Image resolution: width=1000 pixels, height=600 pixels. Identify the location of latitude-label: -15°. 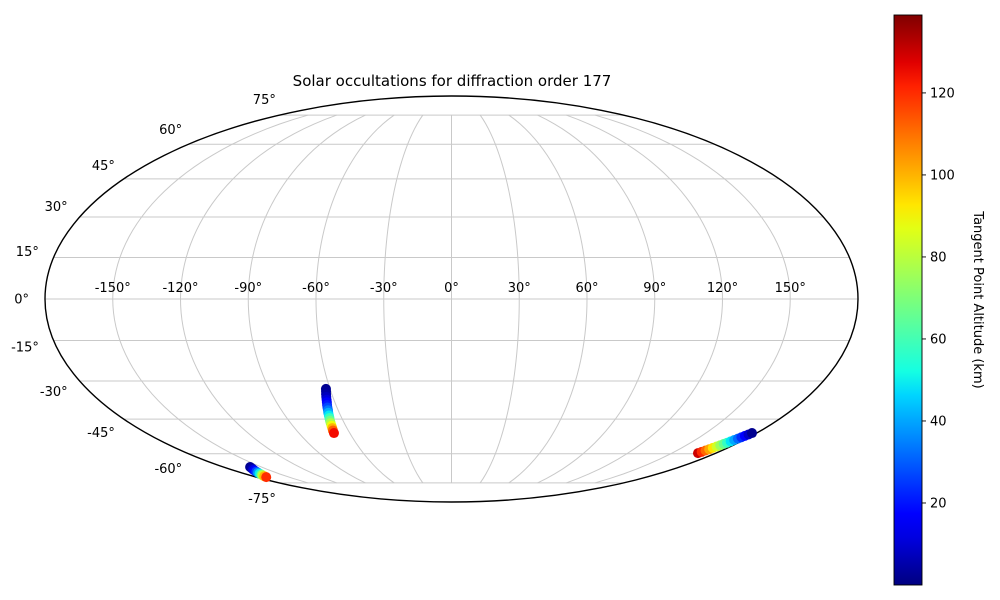
(25, 347).